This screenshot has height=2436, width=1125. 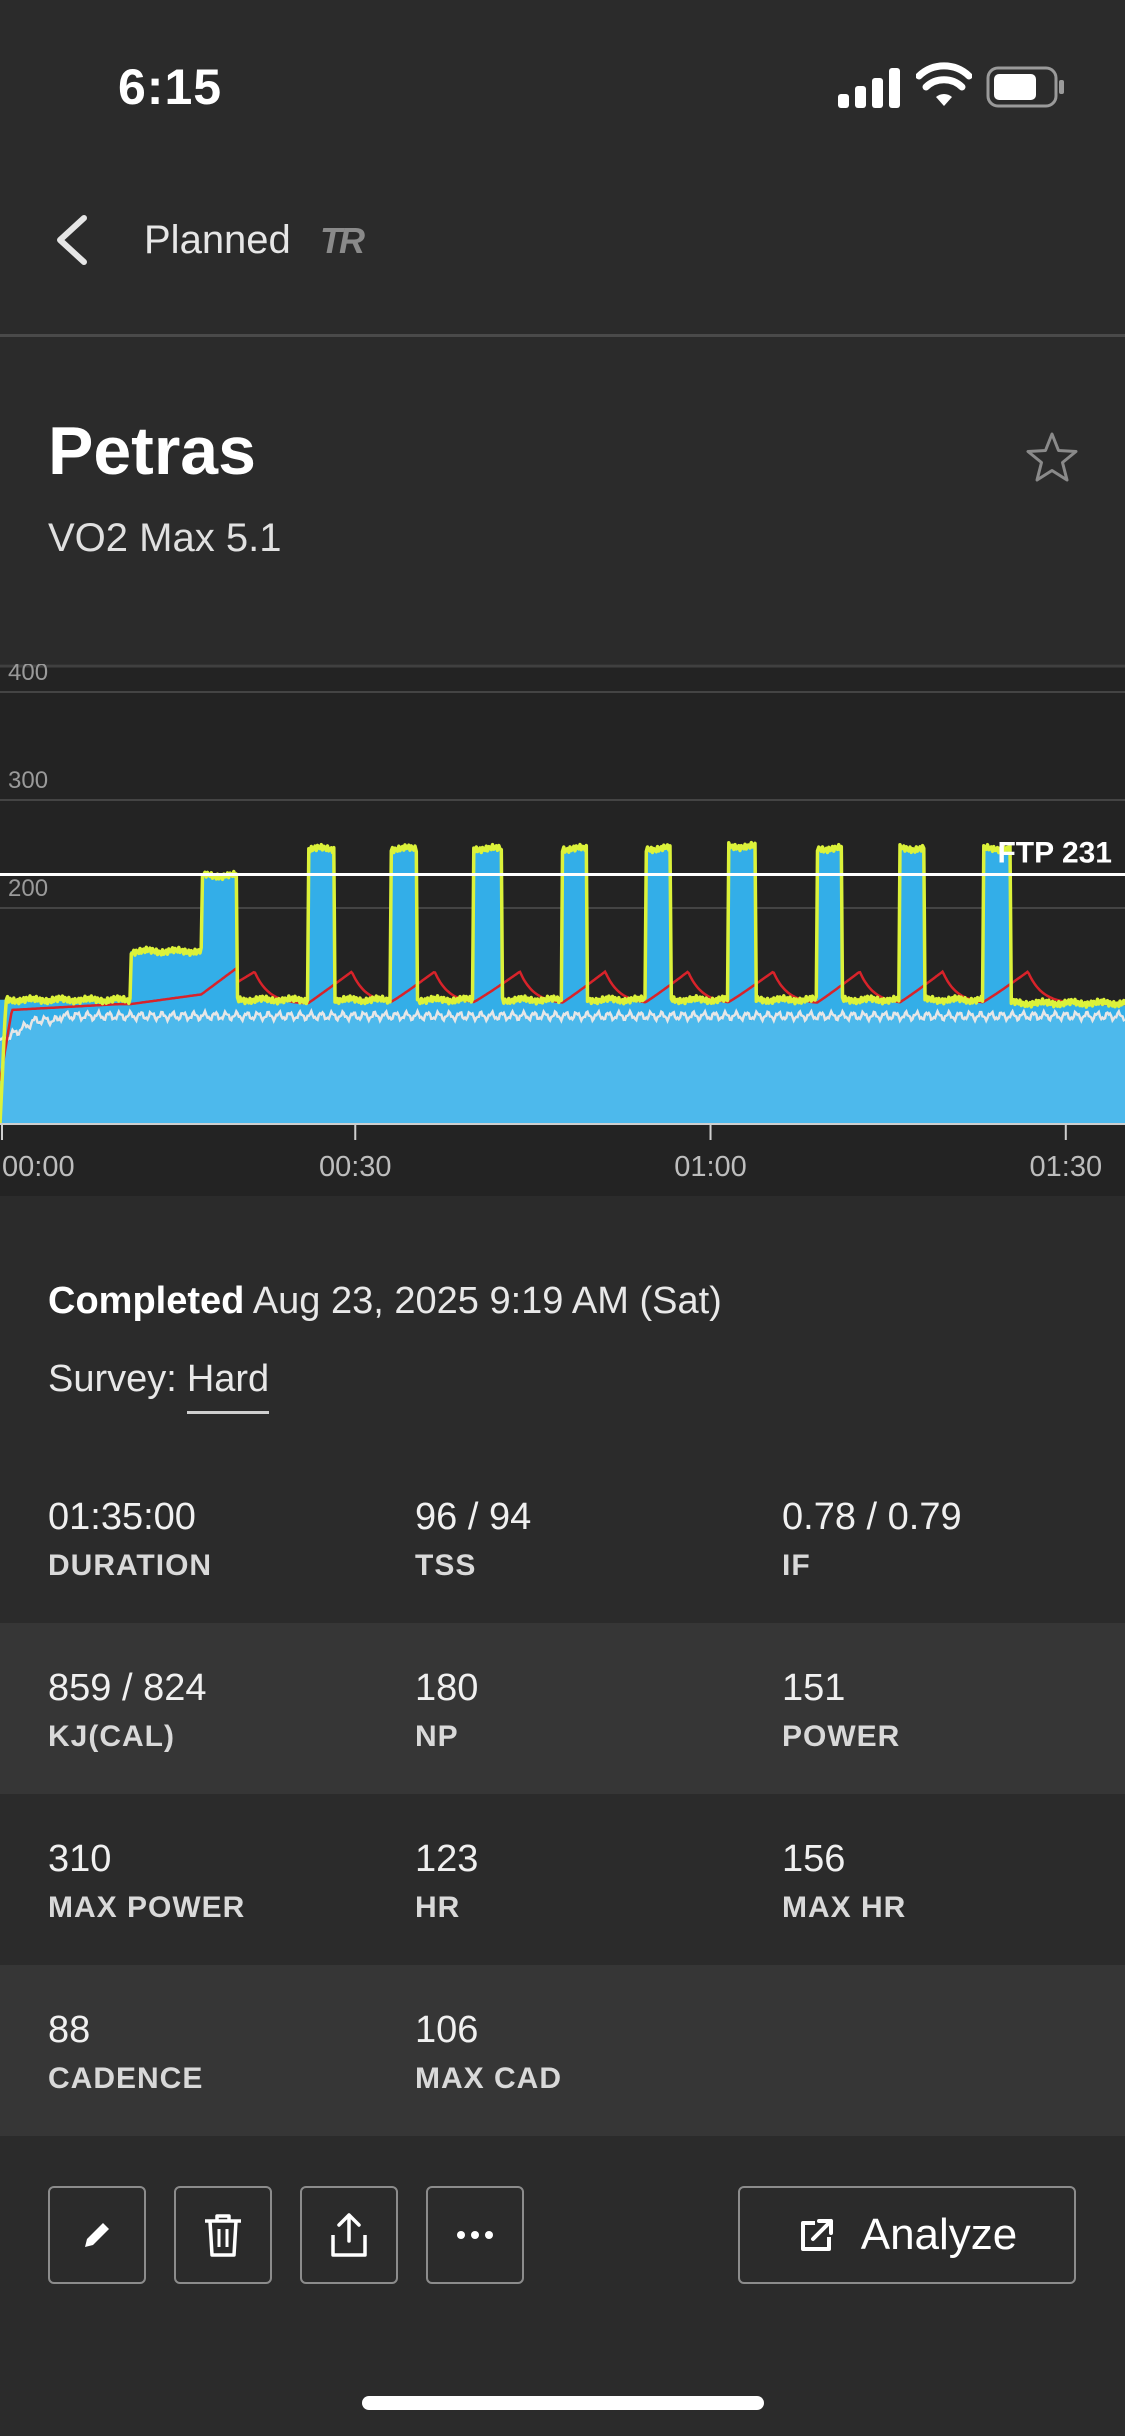 I want to click on share-icon, so click(x=349, y=2235).